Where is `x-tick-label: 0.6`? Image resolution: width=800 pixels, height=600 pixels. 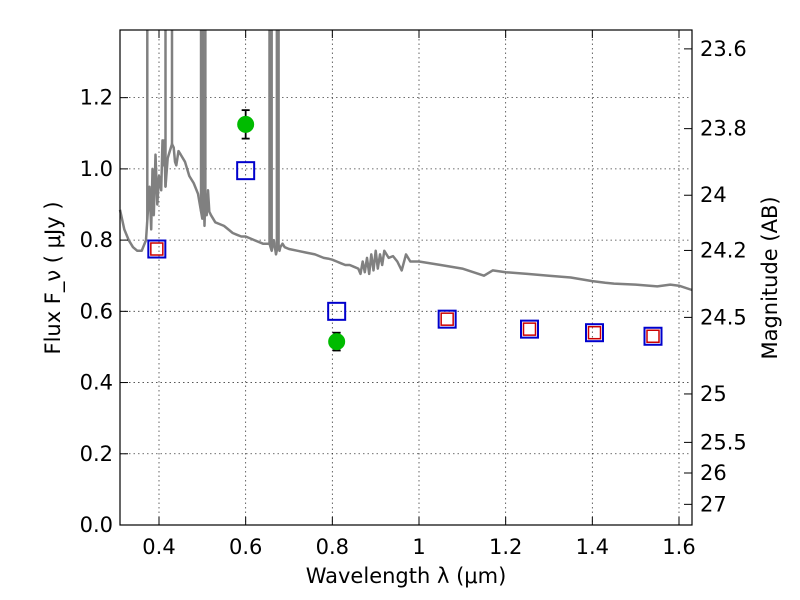 x-tick-label: 0.6 is located at coordinates (245, 547).